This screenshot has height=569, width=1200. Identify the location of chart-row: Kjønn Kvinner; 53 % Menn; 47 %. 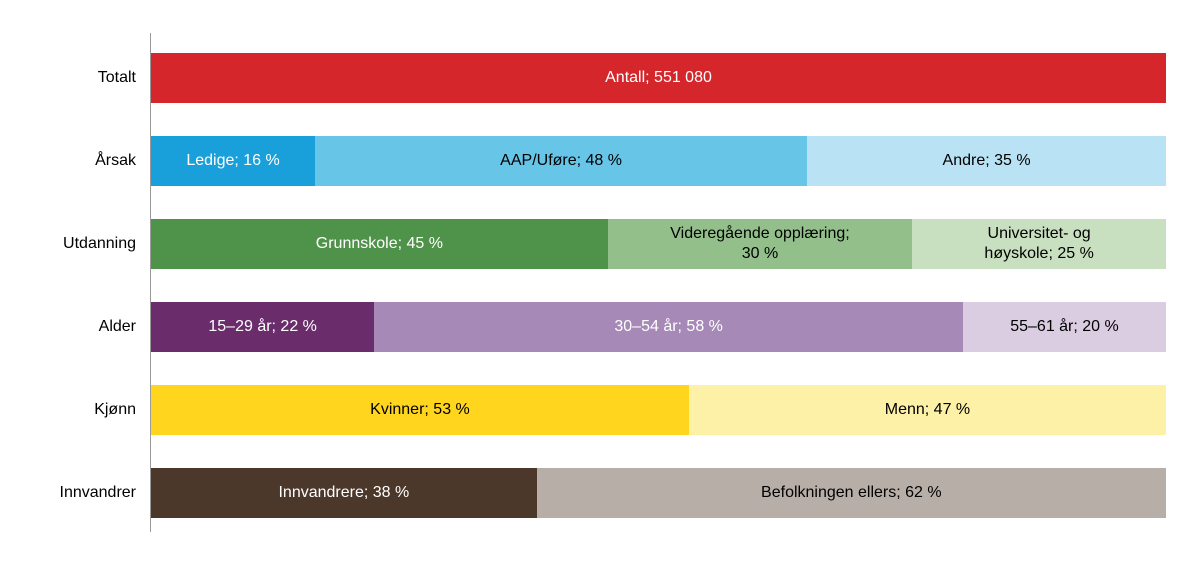
(583, 410).